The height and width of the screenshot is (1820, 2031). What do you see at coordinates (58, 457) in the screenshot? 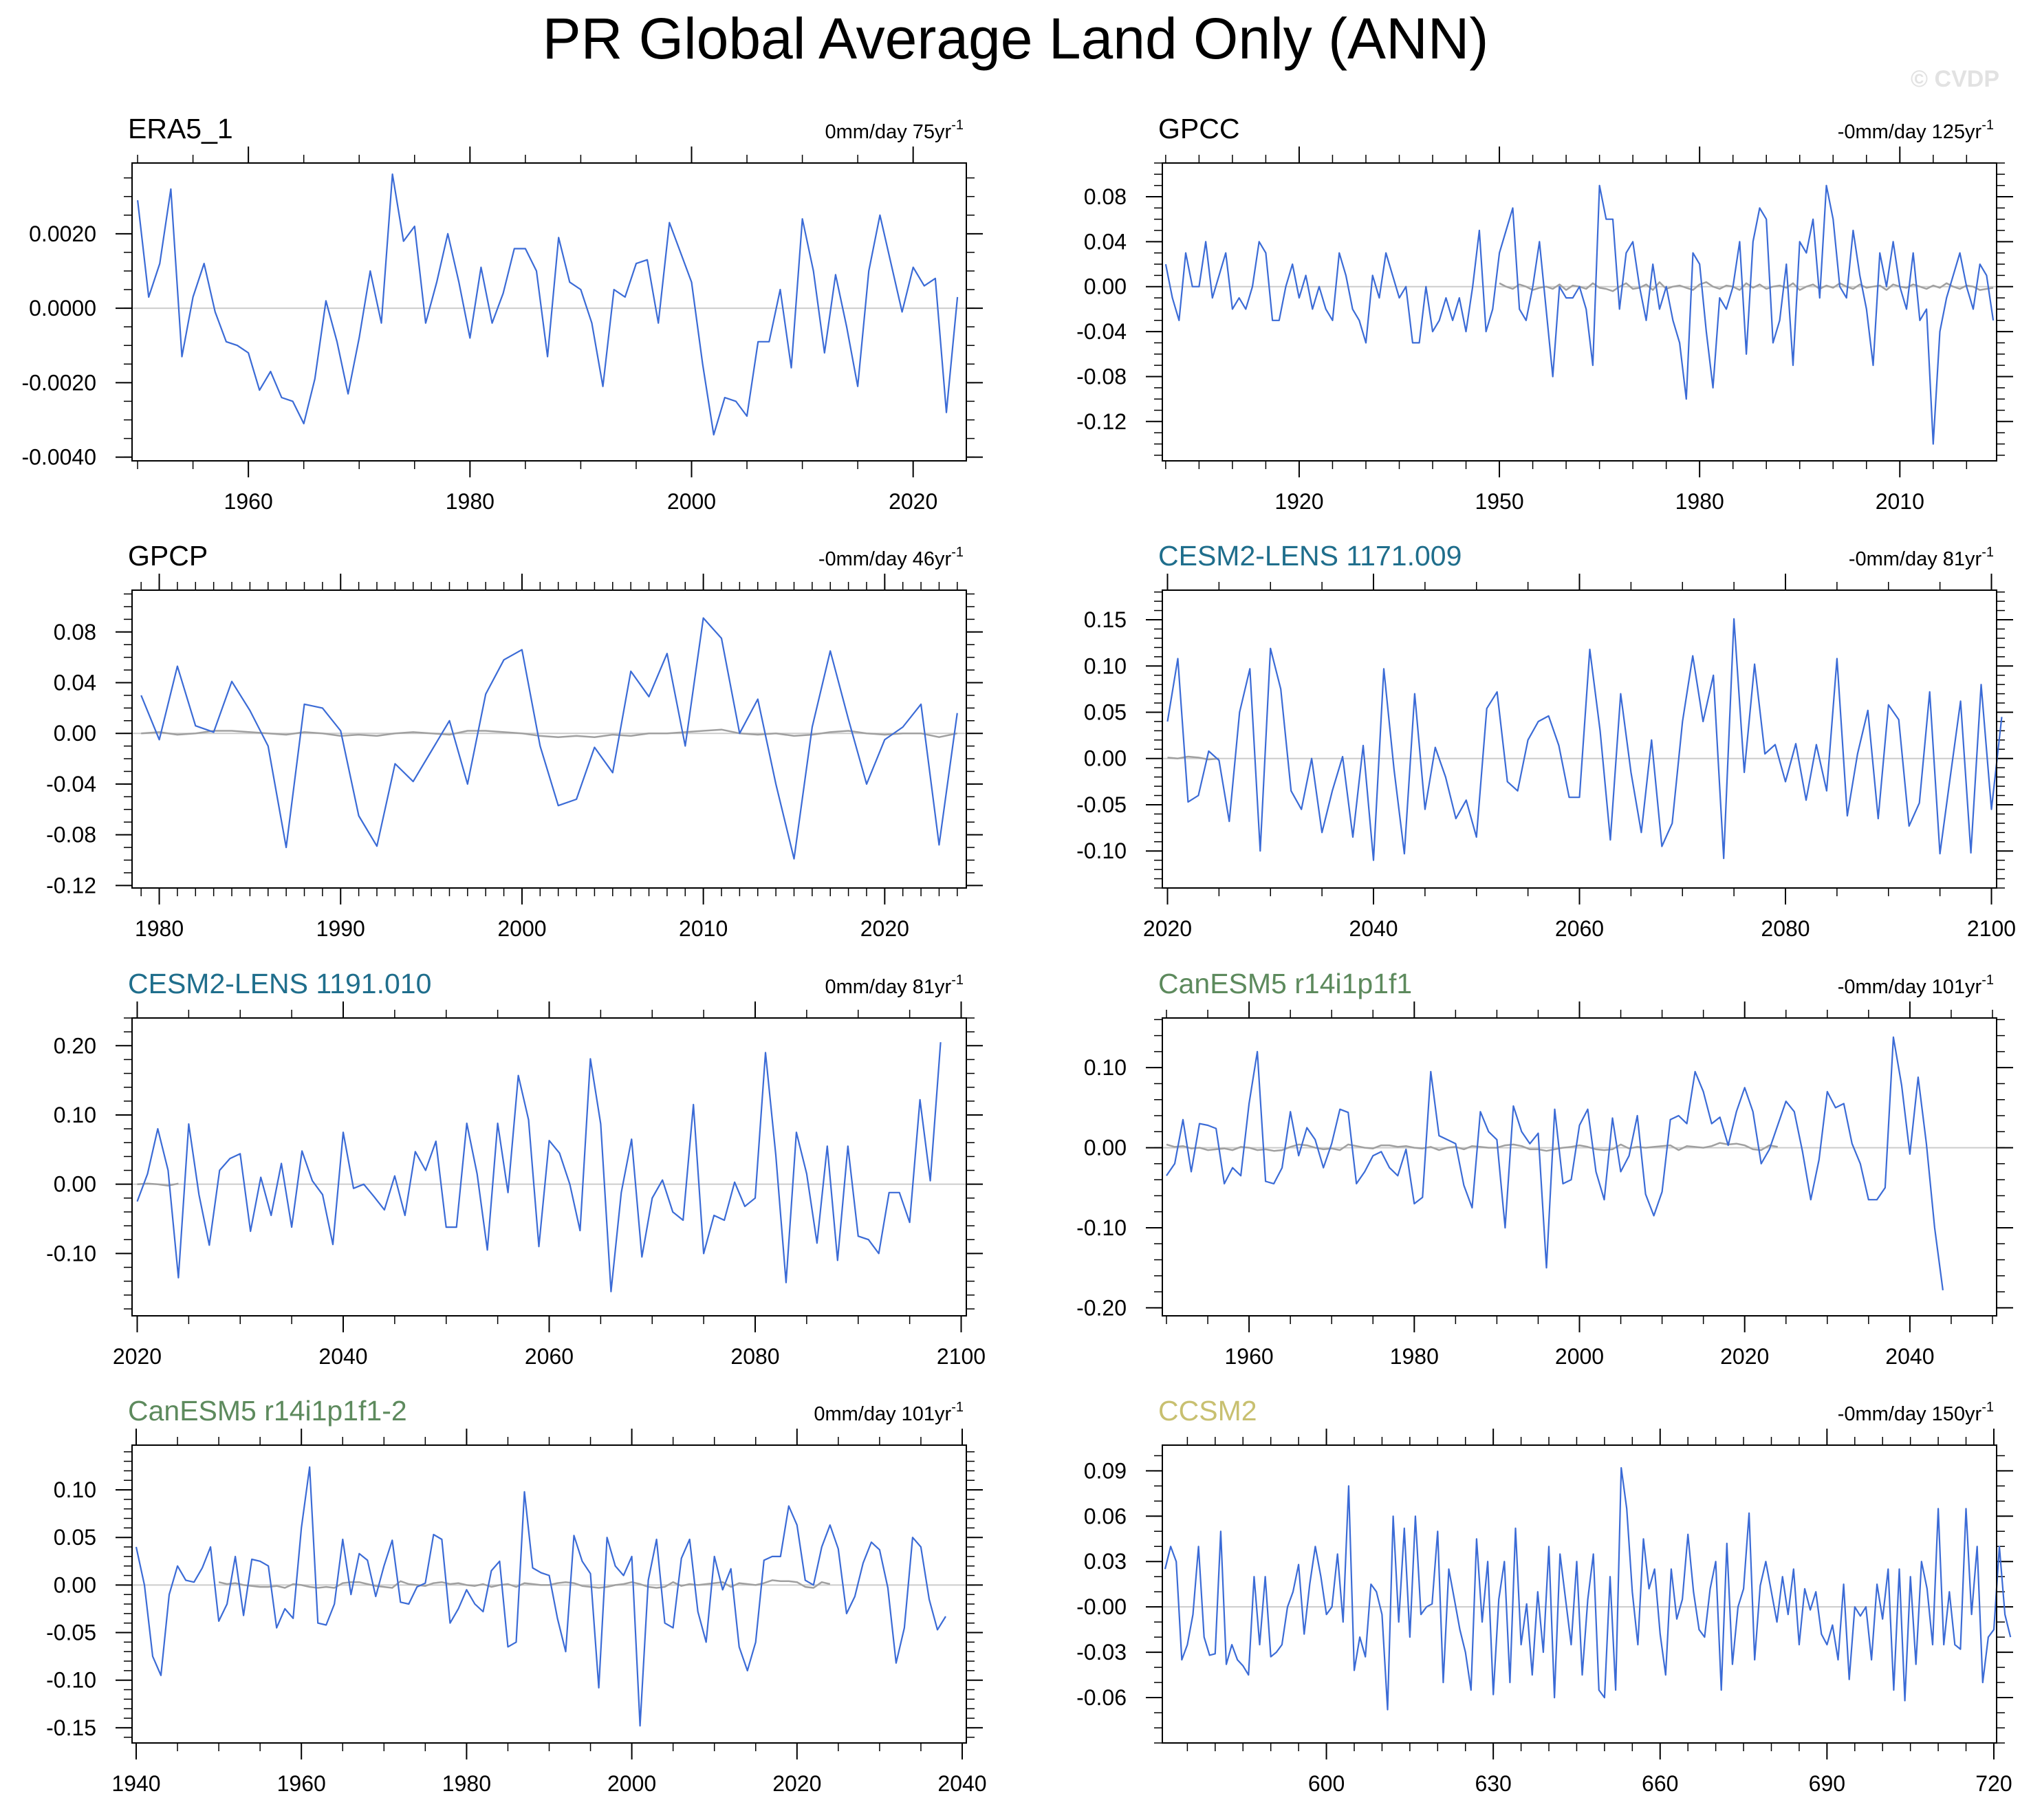
I see `y-tick-label: -0.0040` at bounding box center [58, 457].